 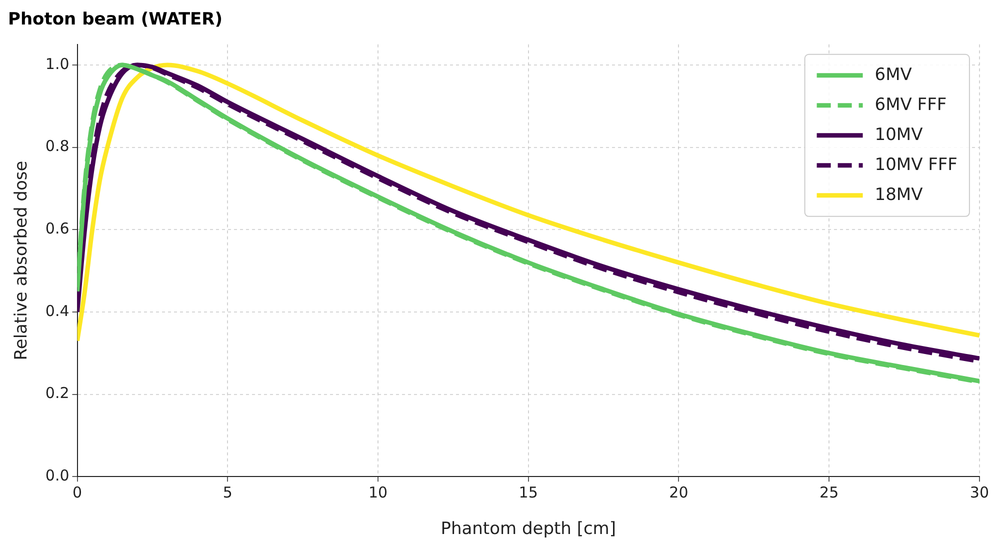 What do you see at coordinates (22, 260) in the screenshot?
I see `y-axis-title: Relative absorbed dose` at bounding box center [22, 260].